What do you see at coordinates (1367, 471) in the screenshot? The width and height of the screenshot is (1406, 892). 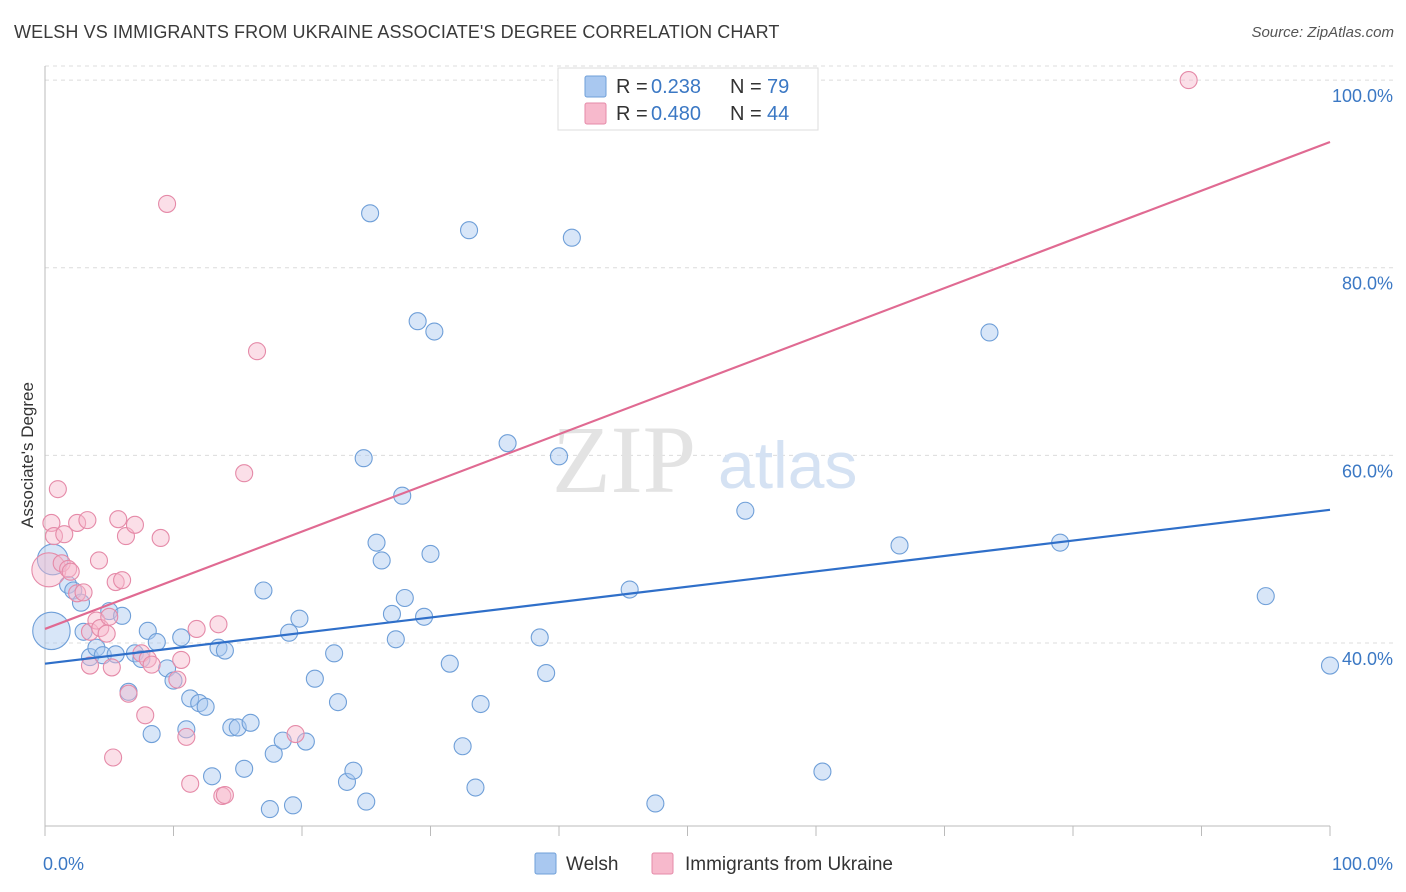 I see `y-tick-label-1: 60.0%` at bounding box center [1367, 471].